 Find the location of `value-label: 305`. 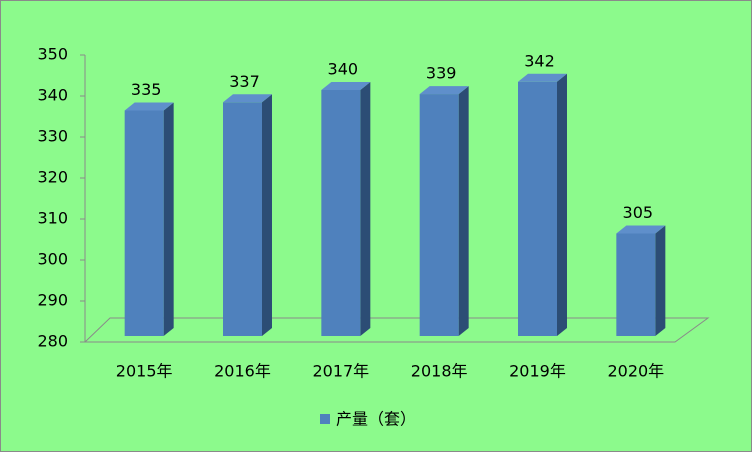

value-label: 305 is located at coordinates (638, 212).